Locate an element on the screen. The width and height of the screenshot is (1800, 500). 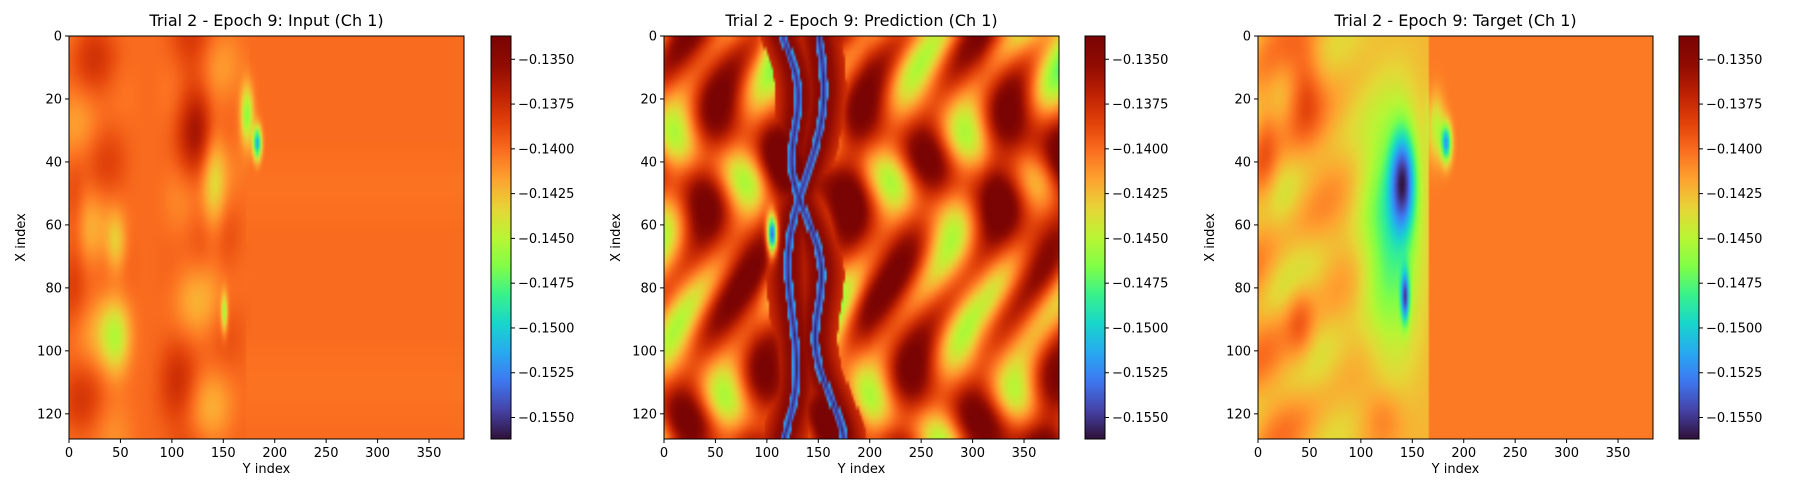
chart-title: Trial 2 - Epoch 9: Input (Ch 1) is located at coordinates (265, 20).